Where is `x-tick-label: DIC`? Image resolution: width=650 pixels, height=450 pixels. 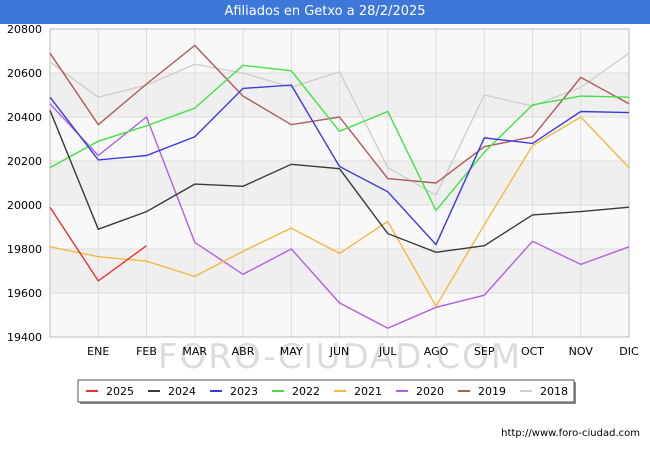
x-tick-label: DIC is located at coordinates (629, 351).